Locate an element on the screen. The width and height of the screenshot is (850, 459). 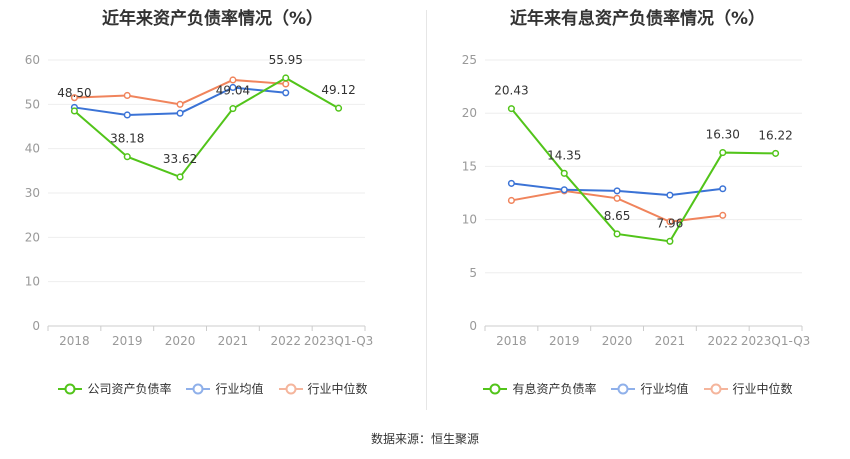
data-label: 20.43 is located at coordinates (511, 91).